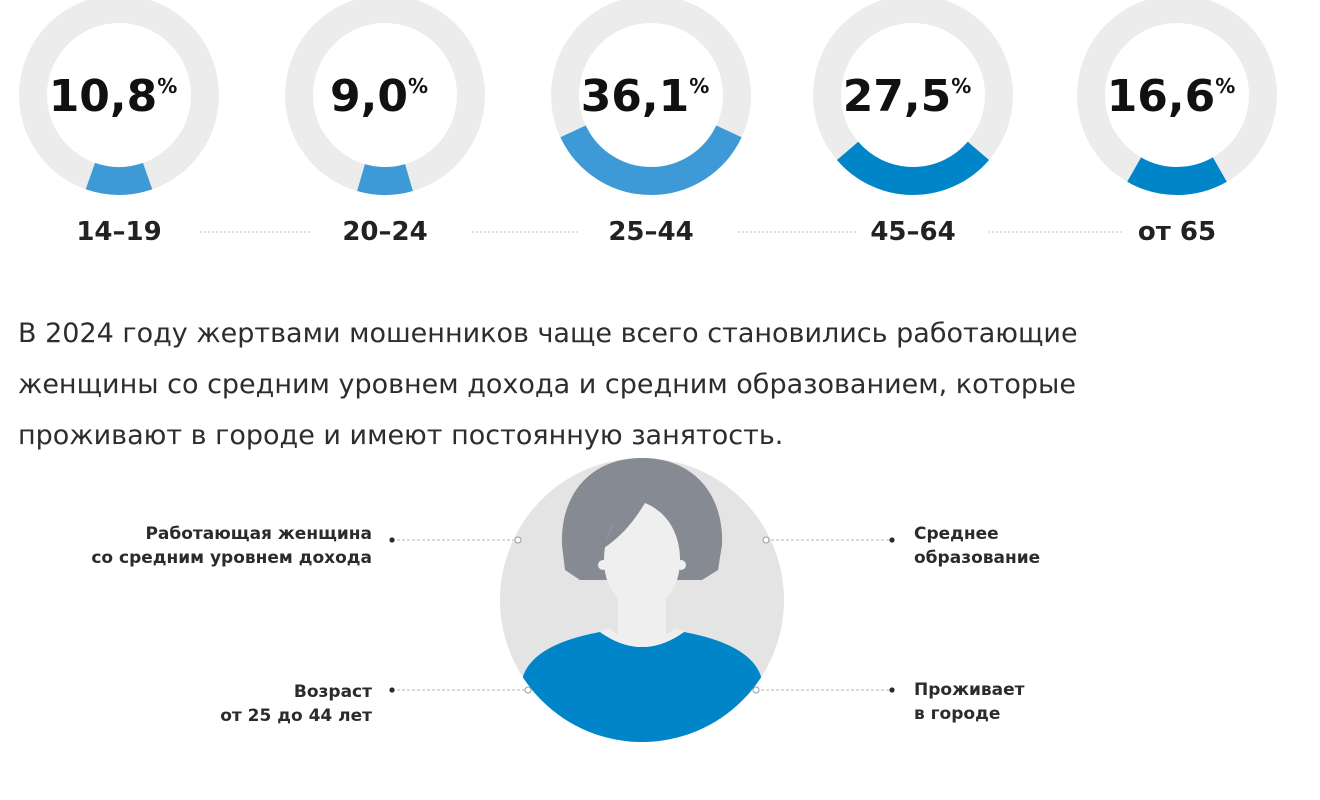 The height and width of the screenshot is (800, 1320). What do you see at coordinates (977, 558) in the screenshot?
I see `trait-line: образование` at bounding box center [977, 558].